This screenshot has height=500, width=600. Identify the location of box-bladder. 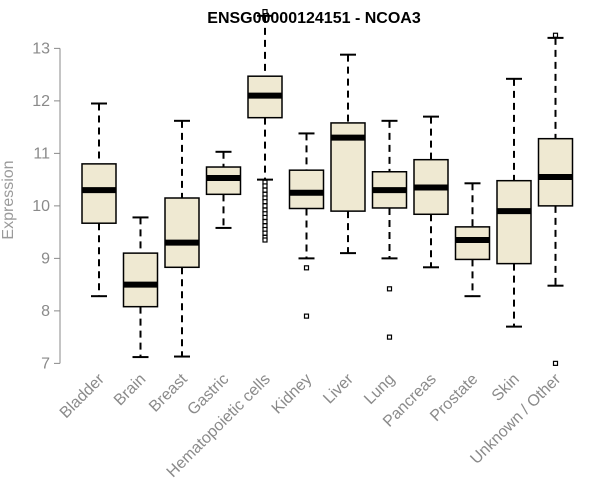
(99, 200).